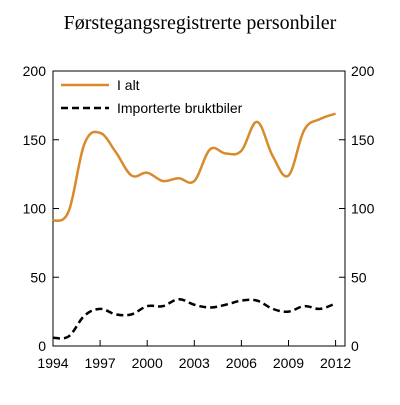  Describe the element at coordinates (359, 277) in the screenshot. I see `y-tick-label-right: 50` at that location.